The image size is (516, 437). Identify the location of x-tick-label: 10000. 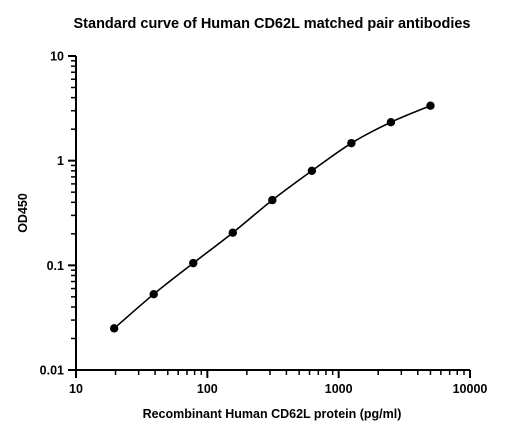
(470, 389).